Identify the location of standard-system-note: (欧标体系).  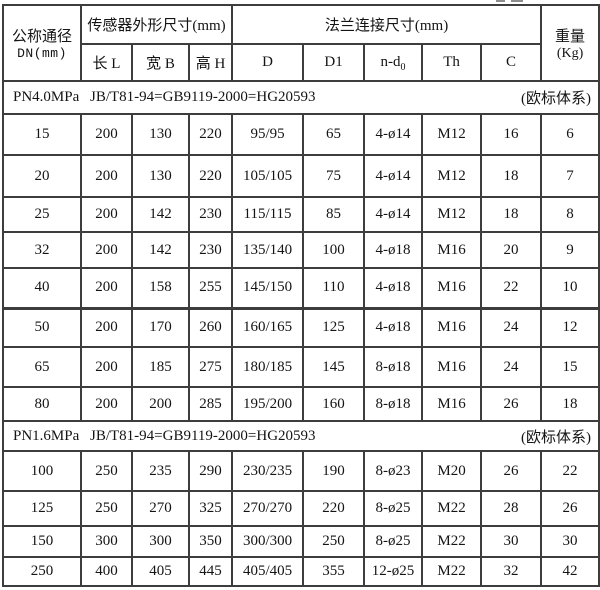
(556, 437).